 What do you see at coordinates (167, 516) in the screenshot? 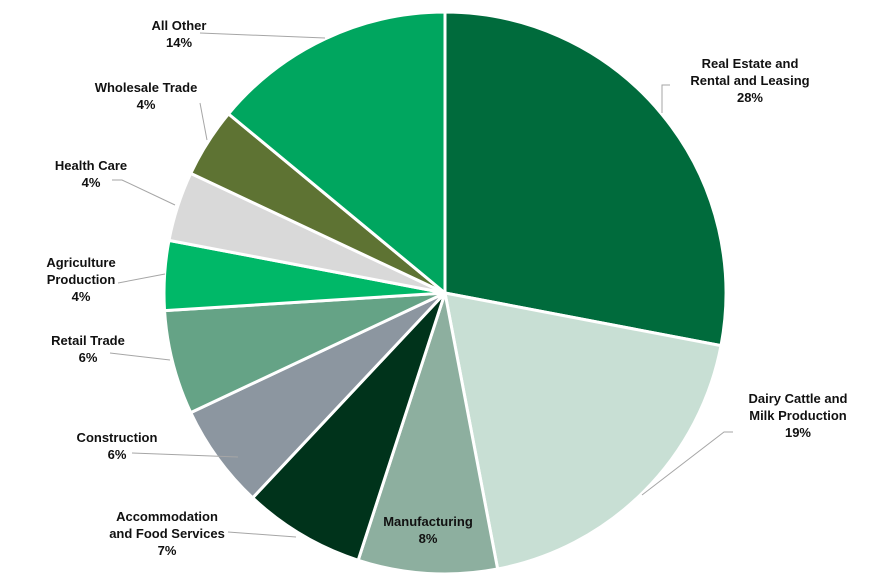
I see `slice-label-text: Accommodation` at bounding box center [167, 516].